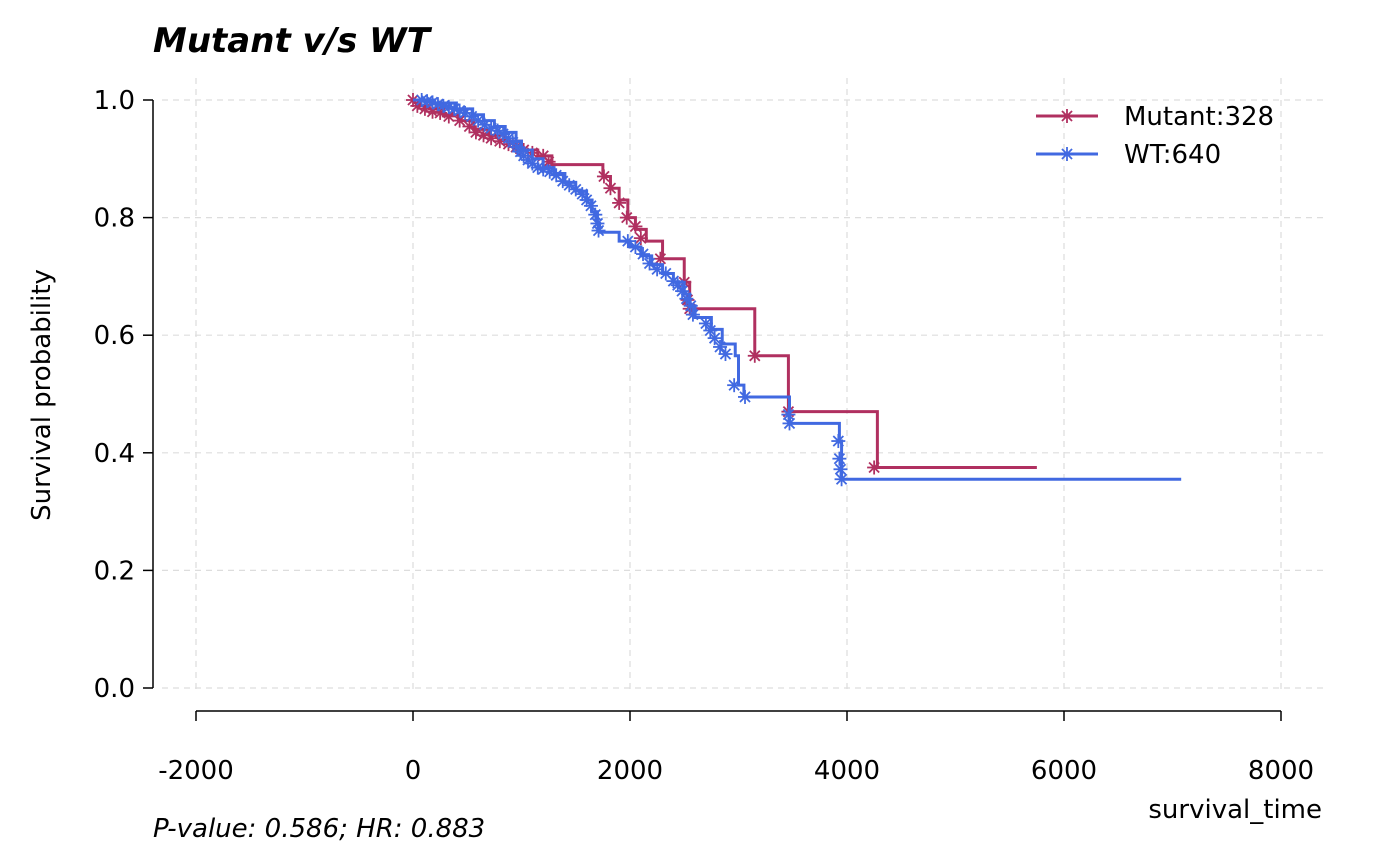  What do you see at coordinates (114, 101) in the screenshot?
I see `y-tick-label: 1.0` at bounding box center [114, 101].